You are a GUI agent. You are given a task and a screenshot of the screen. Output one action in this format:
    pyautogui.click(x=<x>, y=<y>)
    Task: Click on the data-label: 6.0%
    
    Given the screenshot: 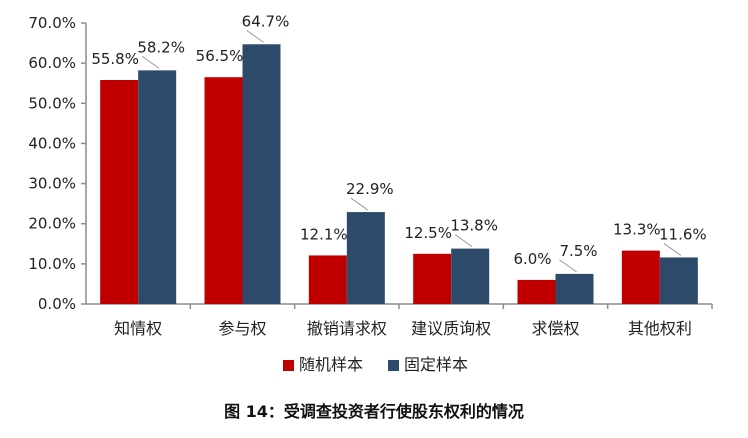 What is the action you would take?
    pyautogui.click(x=532, y=259)
    